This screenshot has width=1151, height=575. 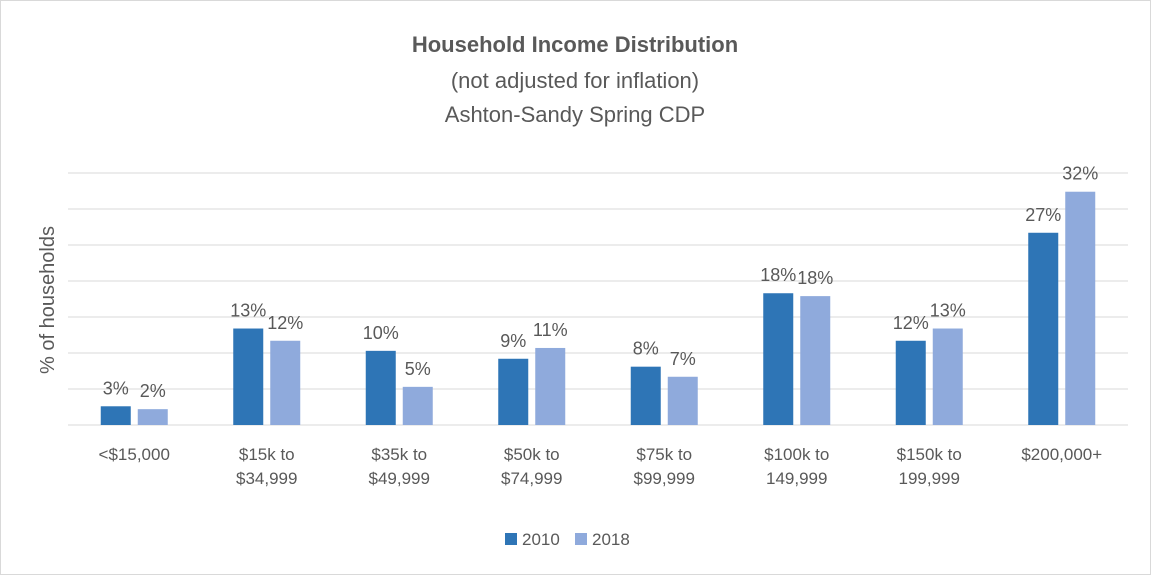 What do you see at coordinates (664, 466) in the screenshot?
I see `x-tick-label: $75k to $99,999` at bounding box center [664, 466].